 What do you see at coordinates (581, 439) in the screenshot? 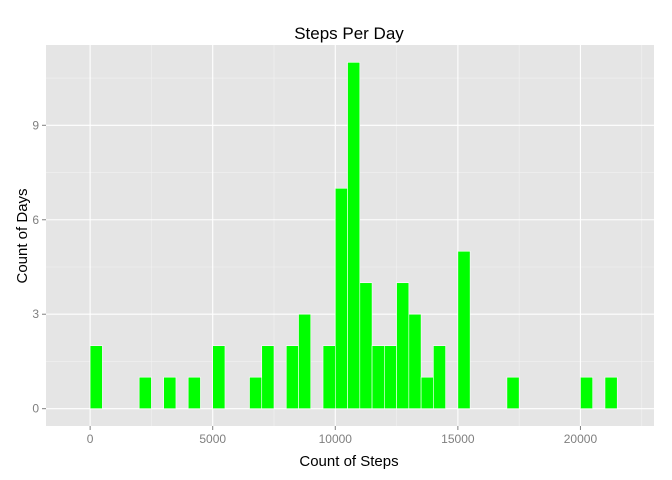
I see `x-tick-label: 20000` at bounding box center [581, 439].